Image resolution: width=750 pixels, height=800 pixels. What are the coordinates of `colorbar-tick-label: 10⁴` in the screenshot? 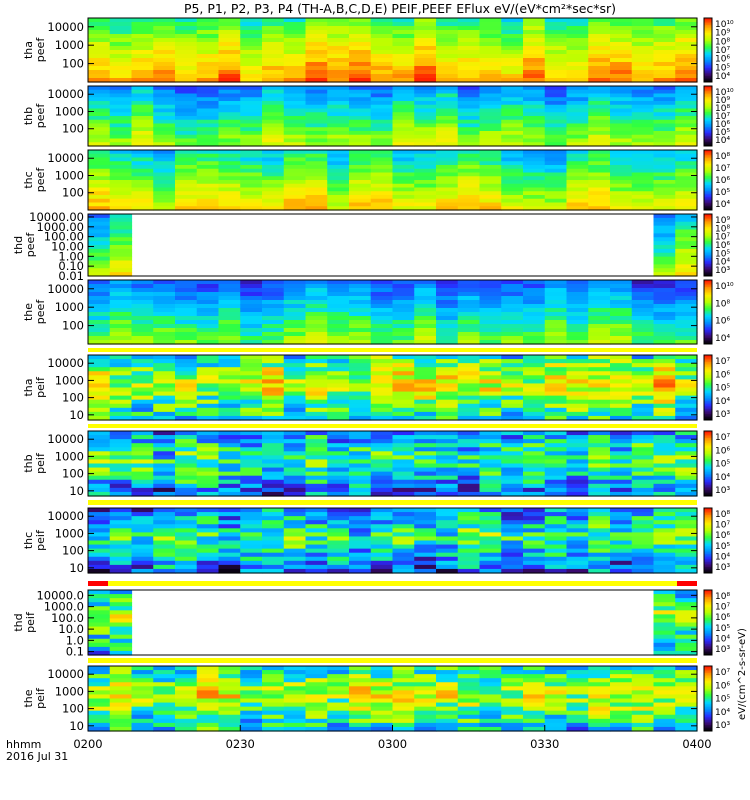 It's located at (722, 557).